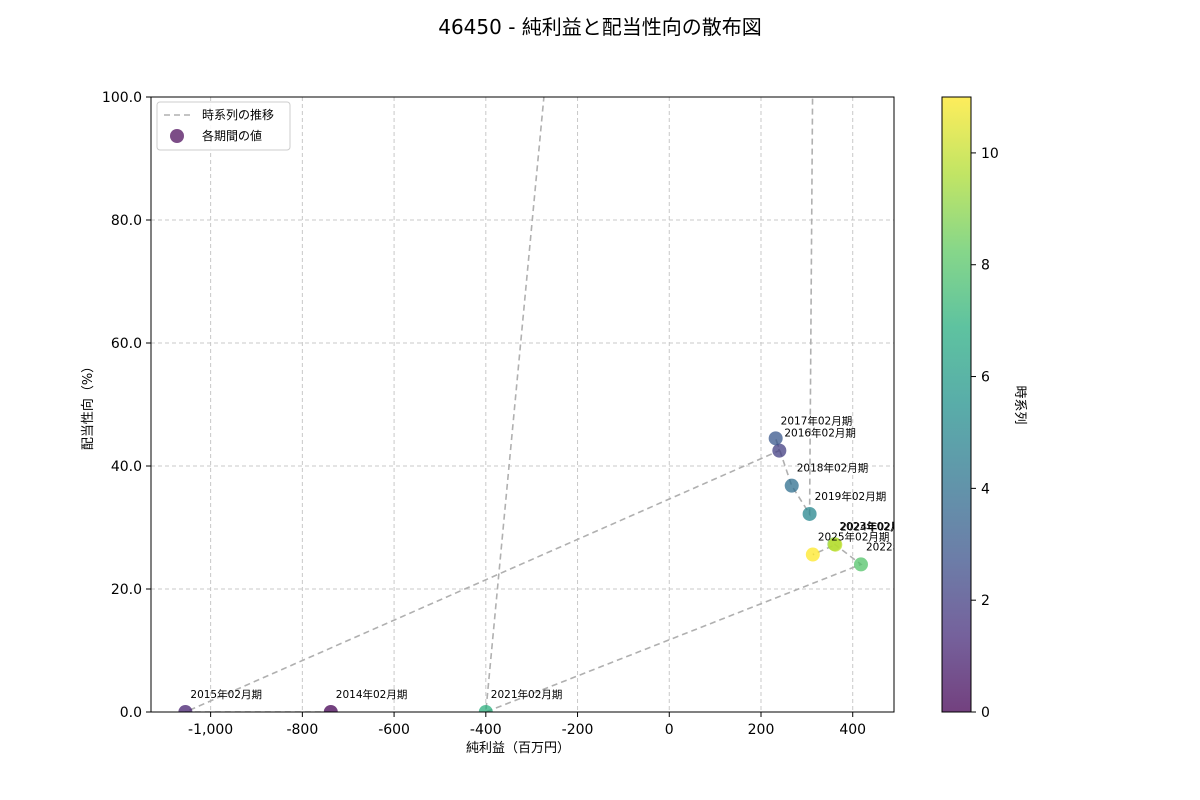 This screenshot has width=1200, height=800. What do you see at coordinates (122, 98) in the screenshot?
I see `y-tick-label: 100.0` at bounding box center [122, 98].